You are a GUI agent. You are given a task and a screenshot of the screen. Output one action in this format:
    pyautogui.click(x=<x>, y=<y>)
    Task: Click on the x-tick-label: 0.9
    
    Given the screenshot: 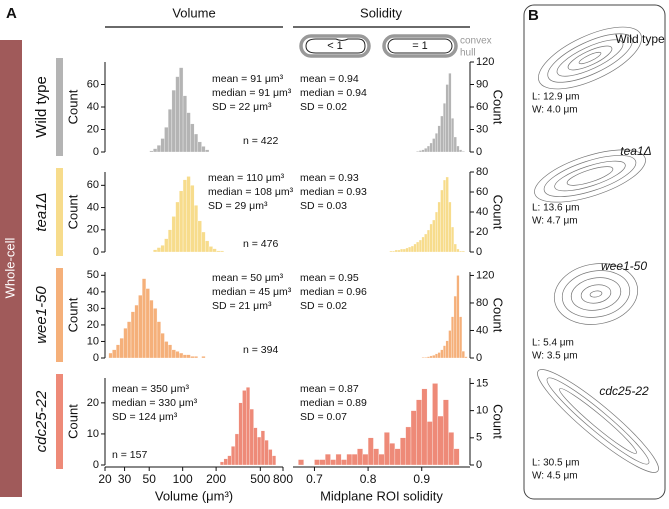 What is the action you would take?
    pyautogui.click(x=421, y=479)
    